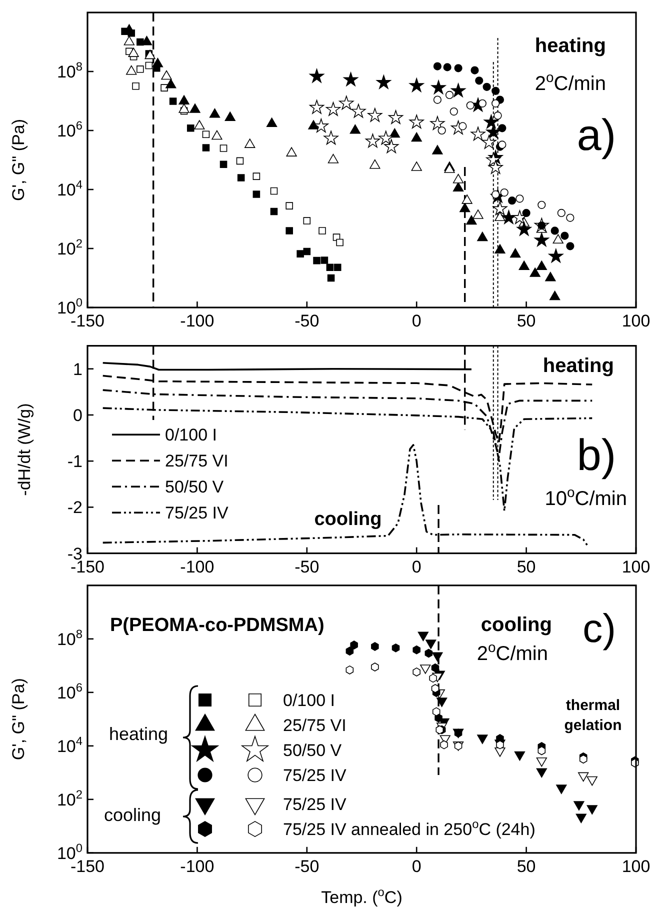  Describe the element at coordinates (596, 455) in the screenshot. I see `annotation: b)` at that location.